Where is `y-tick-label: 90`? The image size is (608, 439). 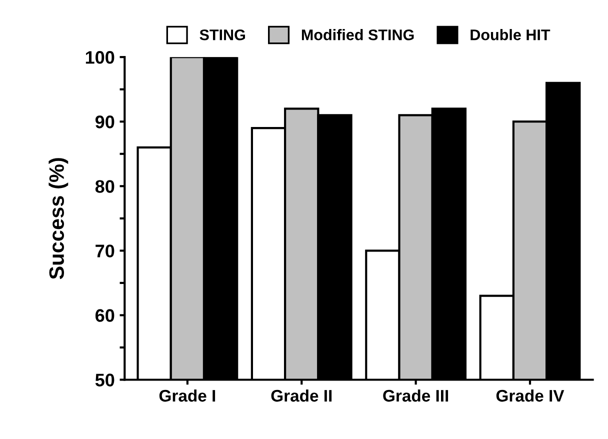
y-tick-label: 90 is located at coordinates (104, 122).